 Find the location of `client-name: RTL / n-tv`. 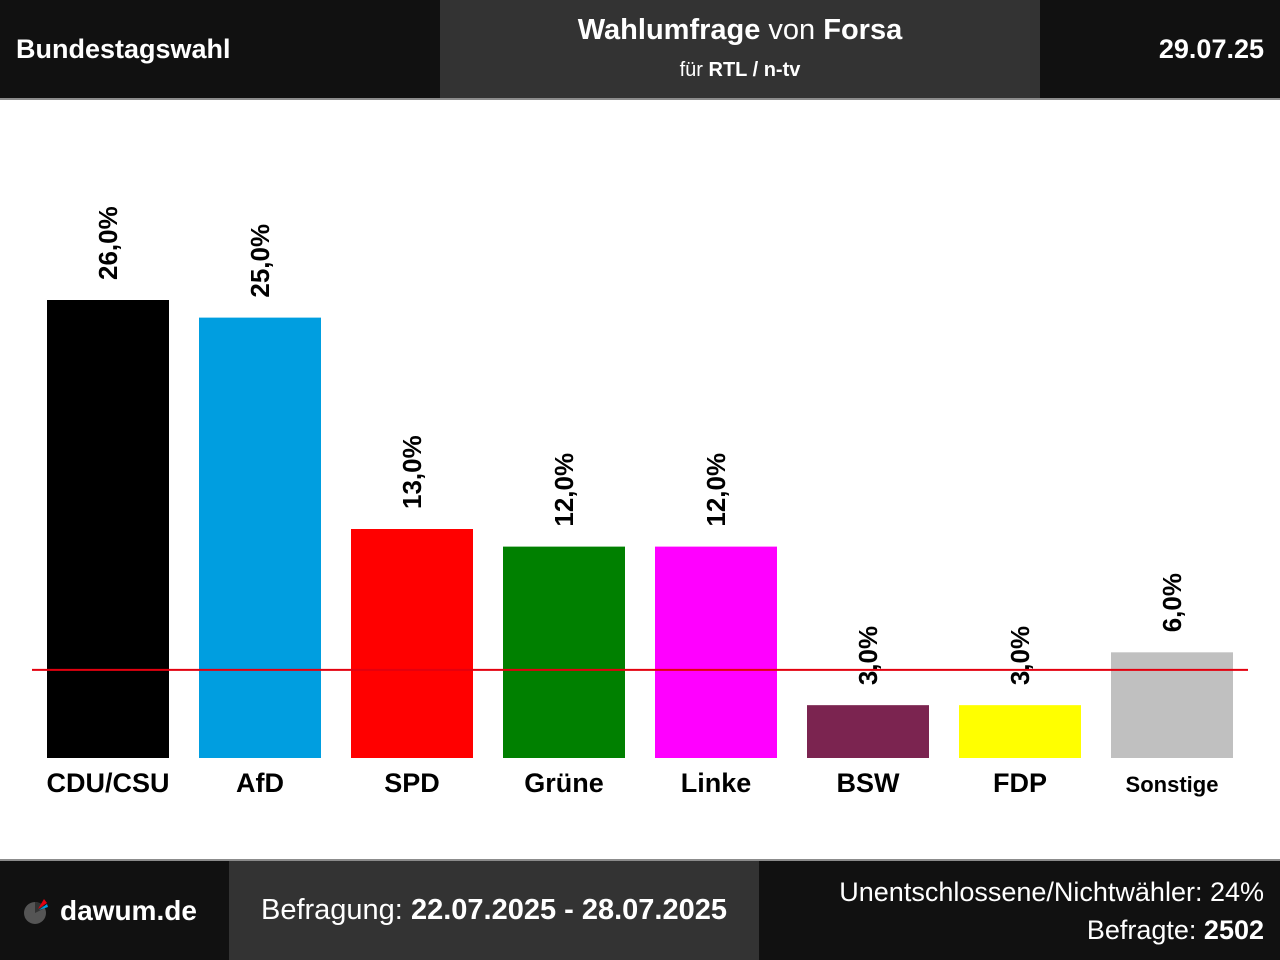

client-name: RTL / n-tv is located at coordinates (754, 70).